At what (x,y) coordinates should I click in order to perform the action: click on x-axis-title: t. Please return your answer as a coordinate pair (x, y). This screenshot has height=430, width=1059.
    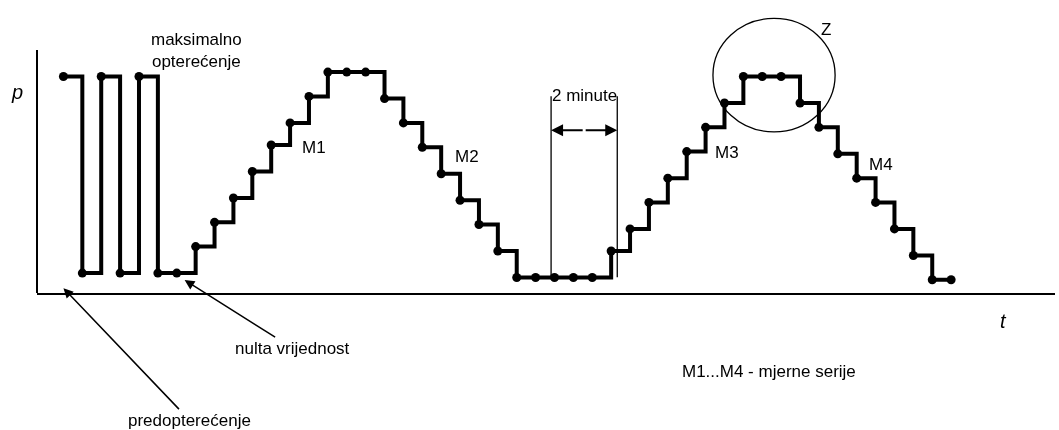
    Looking at the image, I should click on (1003, 321).